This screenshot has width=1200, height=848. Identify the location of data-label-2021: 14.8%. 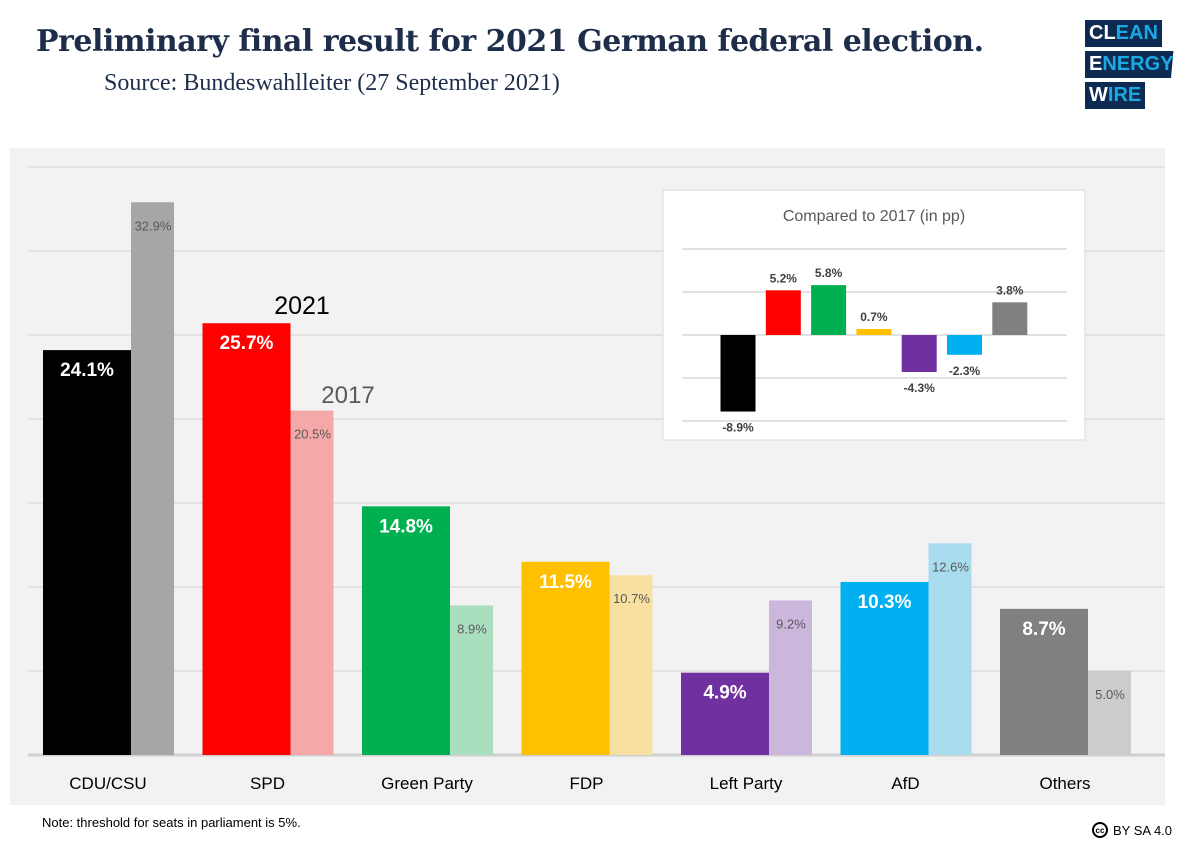
(406, 526).